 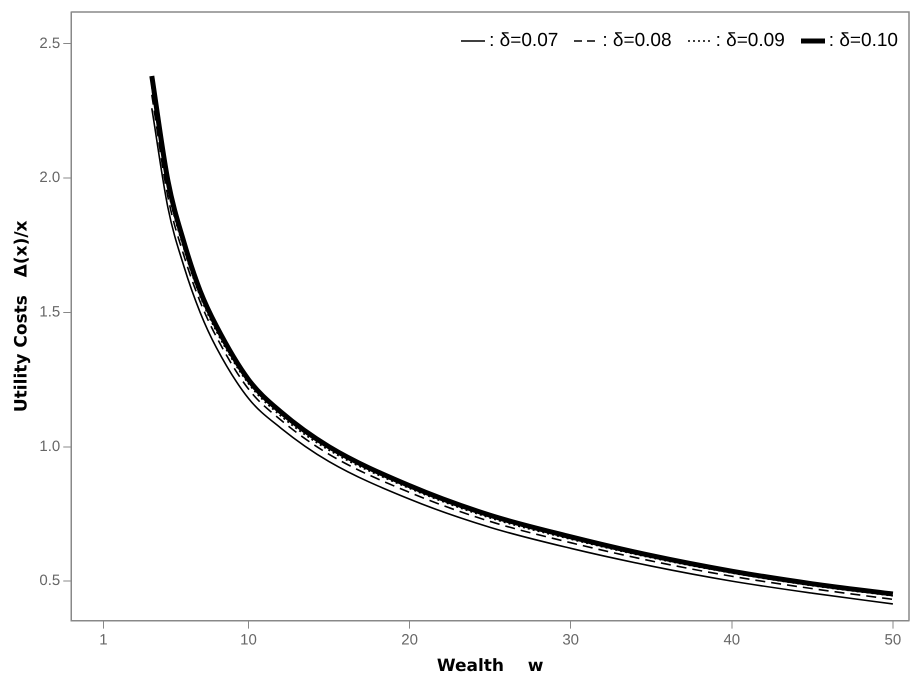 What do you see at coordinates (523, 41) in the screenshot?
I see `legend-label: : δ=0.07` at bounding box center [523, 41].